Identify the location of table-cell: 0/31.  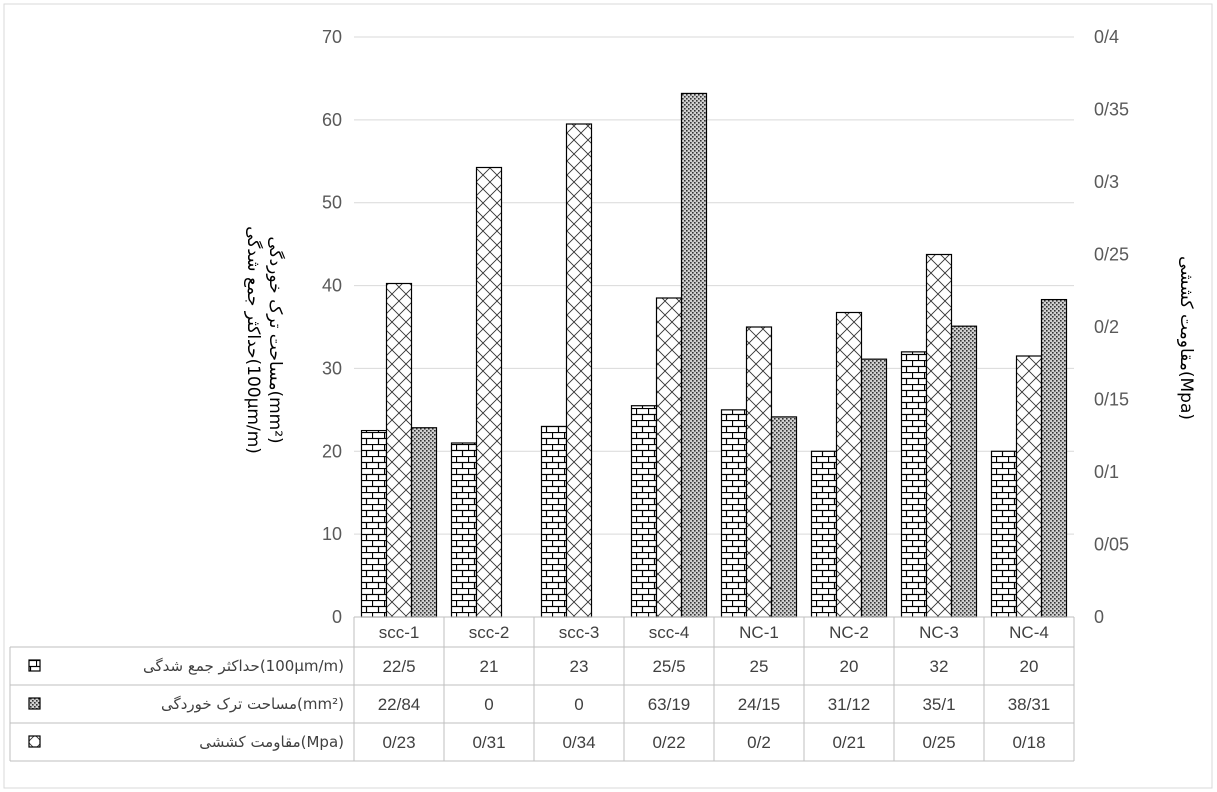
(488, 742).